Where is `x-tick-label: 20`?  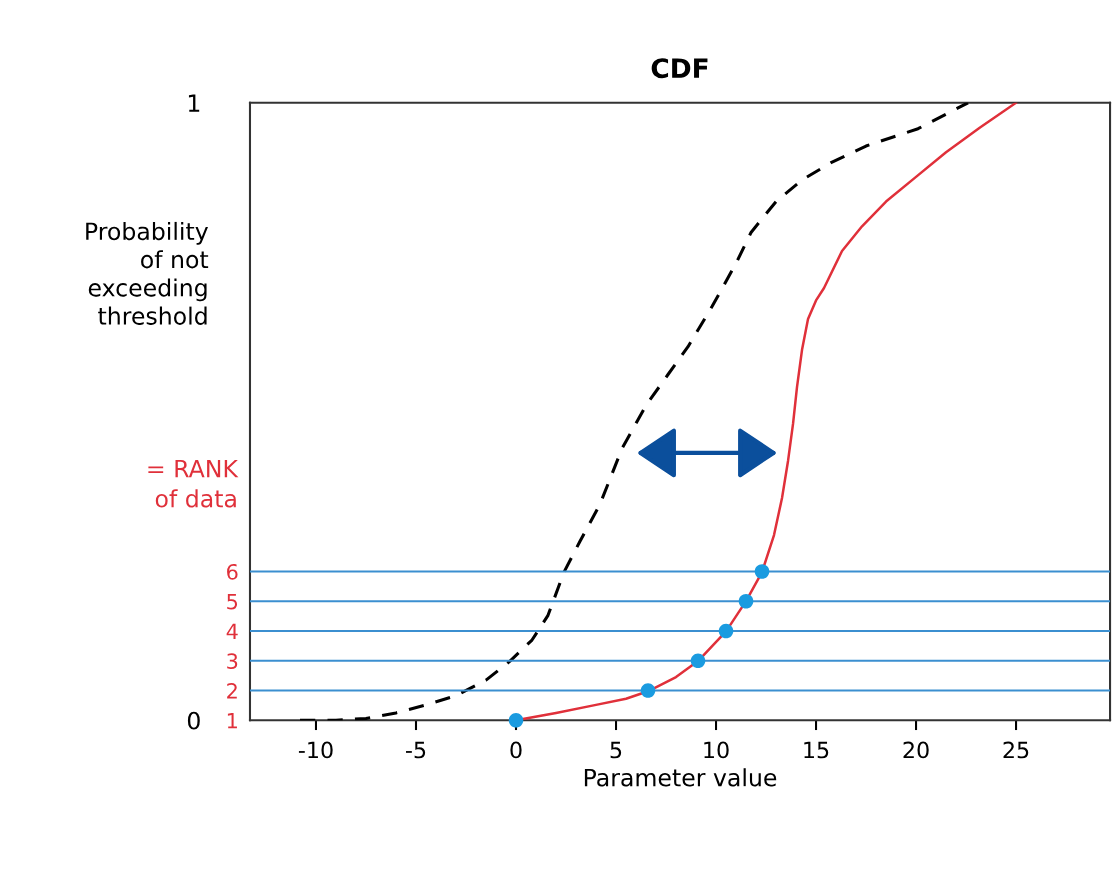 x-tick-label: 20 is located at coordinates (916, 750).